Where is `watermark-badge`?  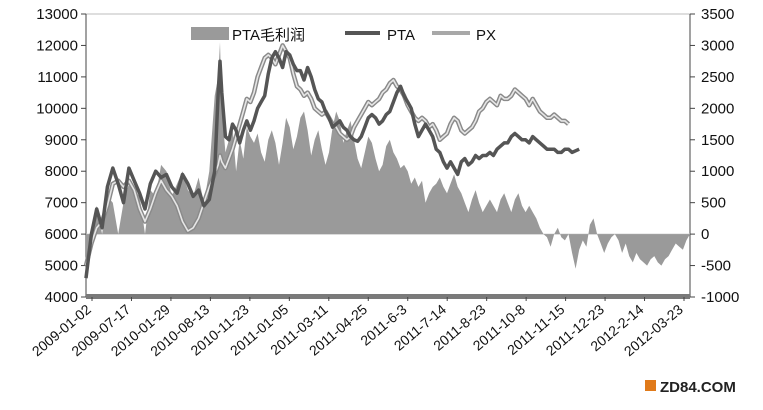 watermark-badge is located at coordinates (650, 385).